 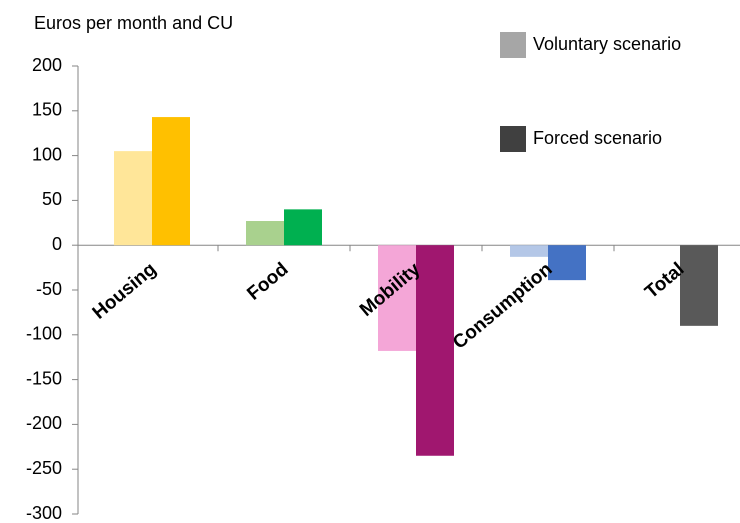 I want to click on y-axis-title: Euros per month and CU, so click(x=133, y=23).